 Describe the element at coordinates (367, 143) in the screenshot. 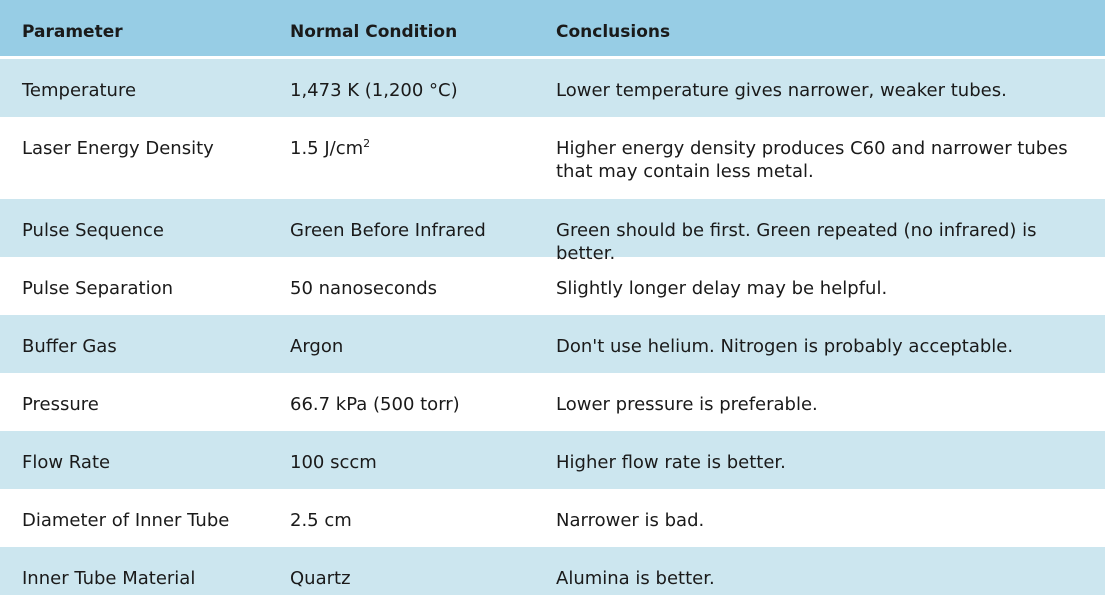

I see `condition-superscript: 2` at that location.